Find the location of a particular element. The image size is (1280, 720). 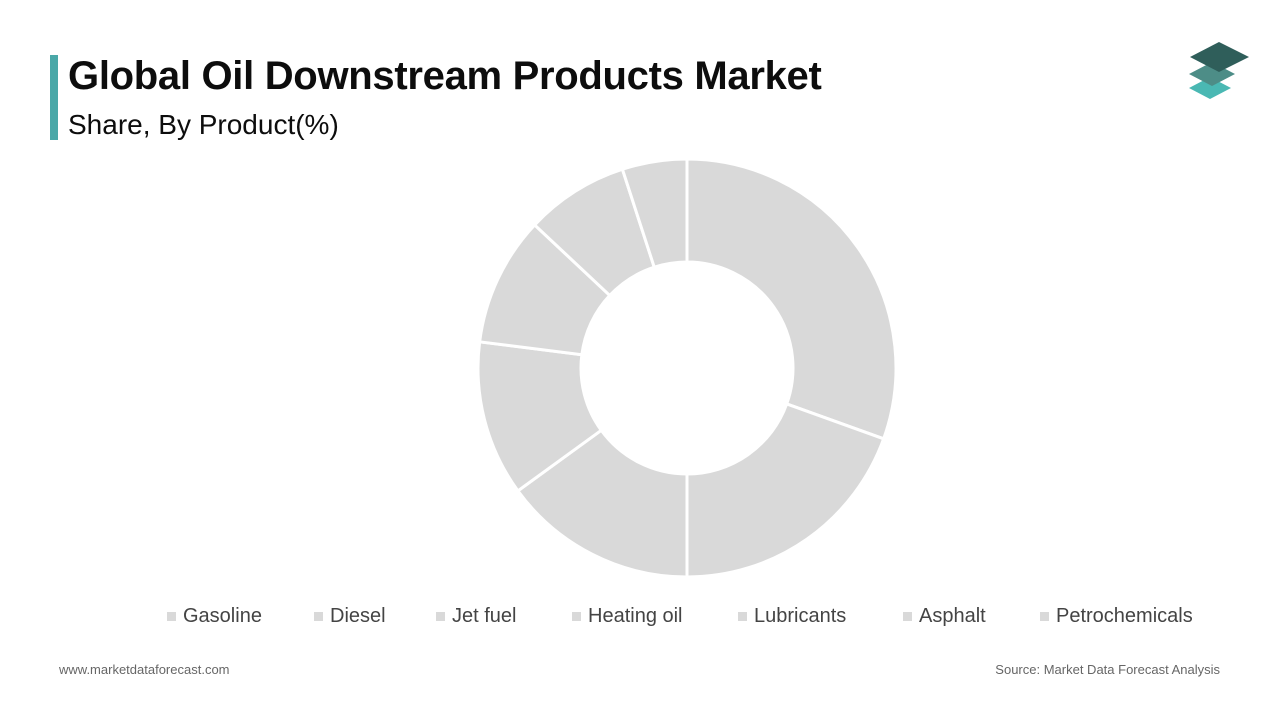

legend-label: Petrochemicals is located at coordinates (1124, 616).